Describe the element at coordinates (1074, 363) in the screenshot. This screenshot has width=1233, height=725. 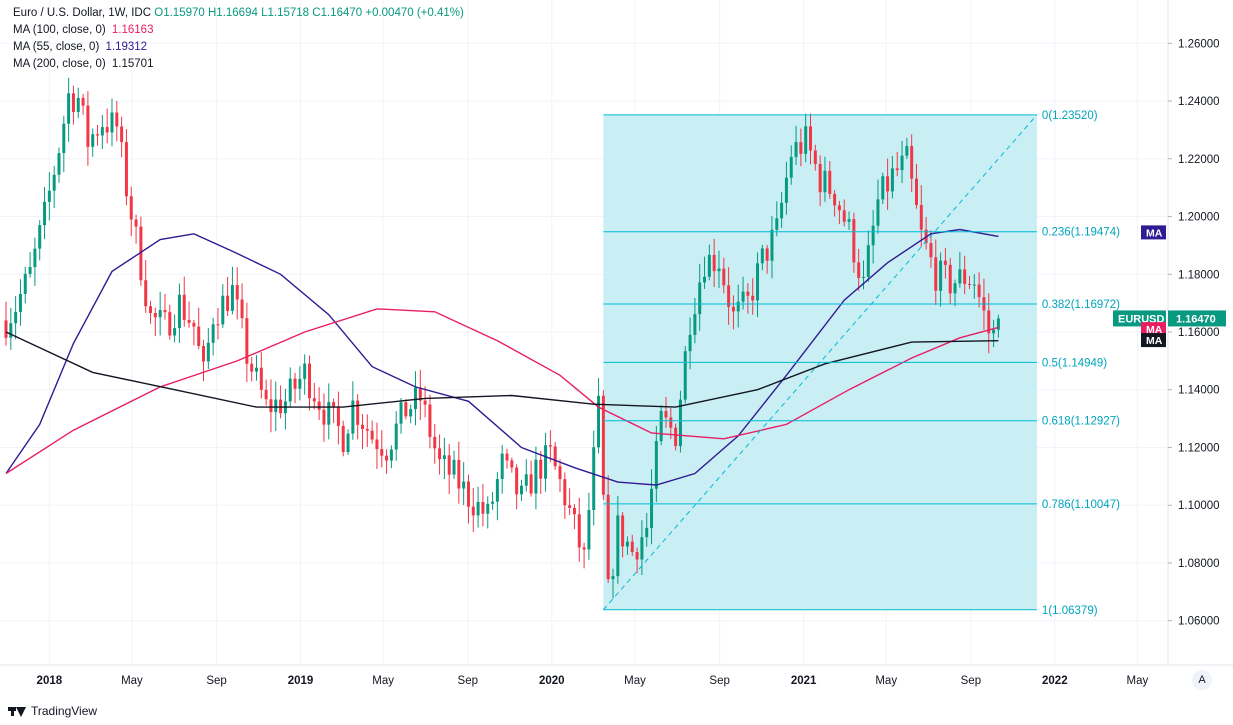
I see `fib-level-label: 0.5(1.14949)` at that location.